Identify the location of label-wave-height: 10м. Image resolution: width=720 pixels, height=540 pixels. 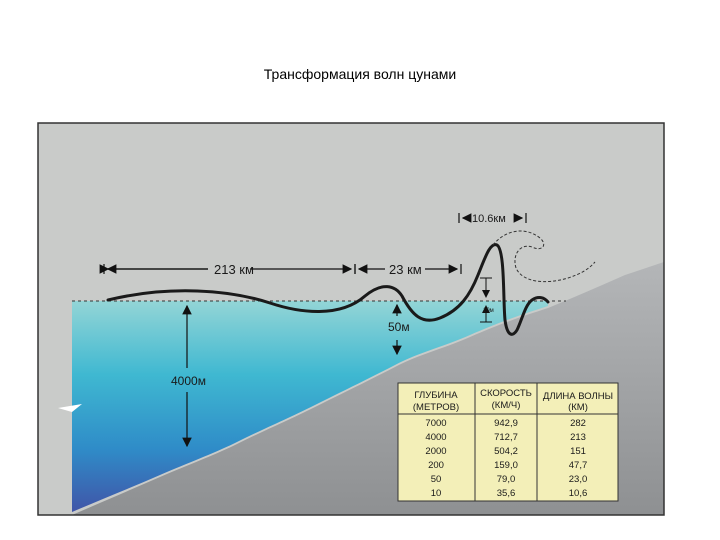
(488, 311).